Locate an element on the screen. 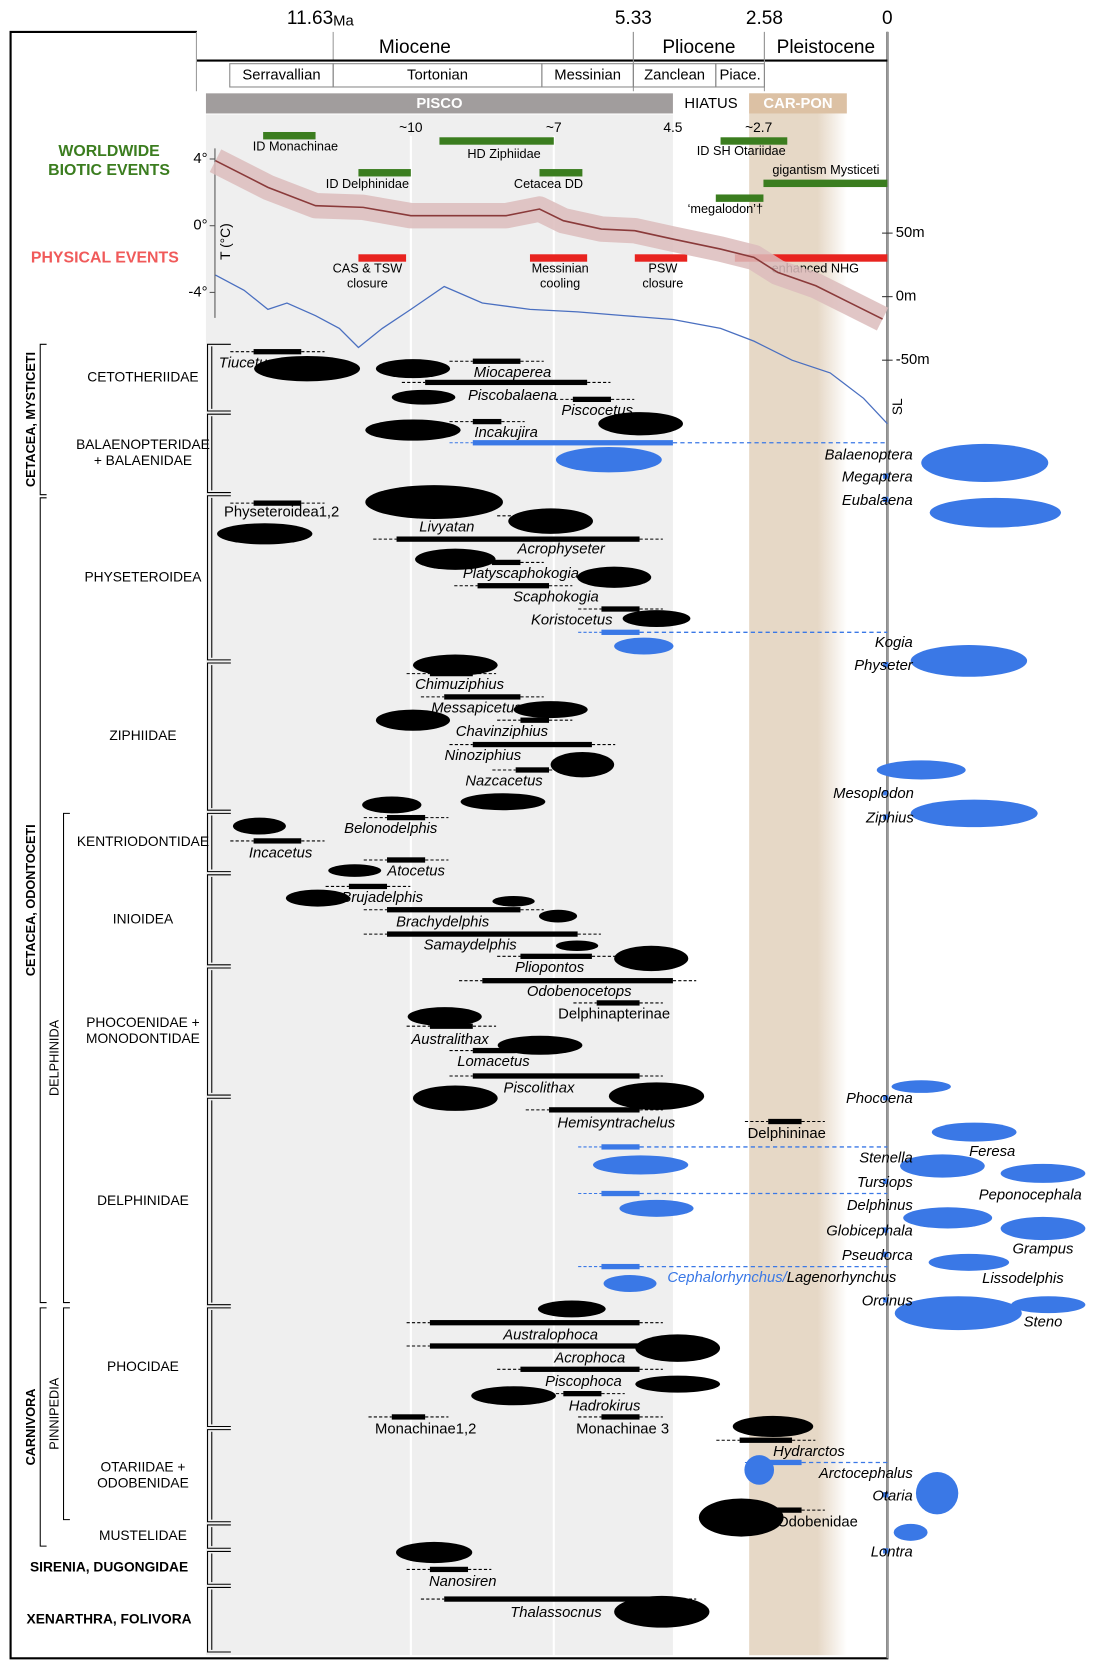 This screenshot has height=1672, width=1097. taxon-label: Delphininae is located at coordinates (787, 1134).